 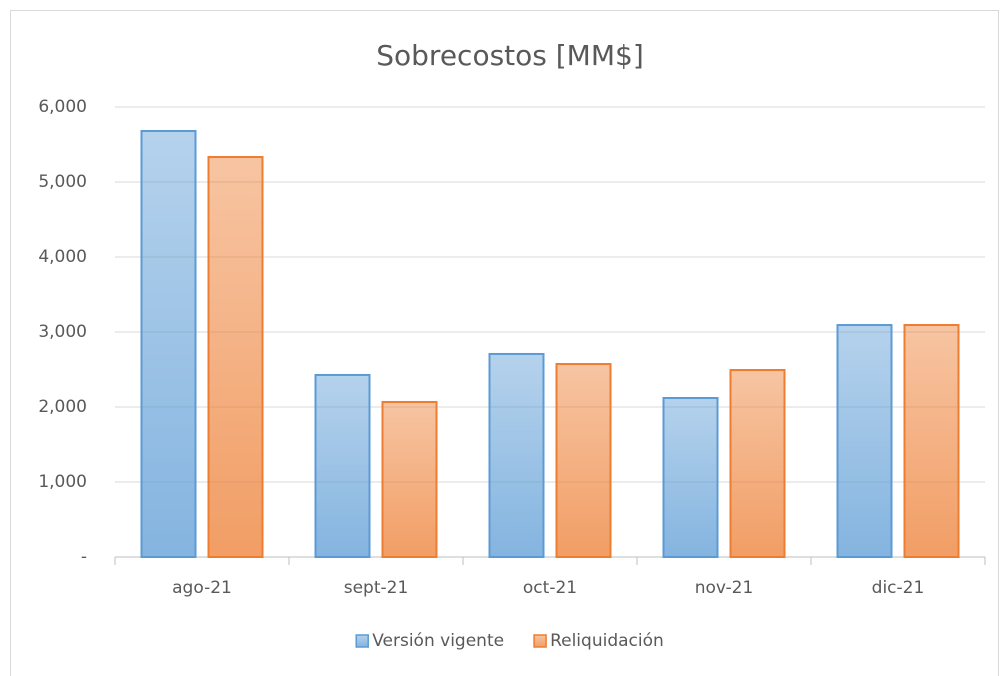 I want to click on legend-label: Reliquidación, so click(x=607, y=641).